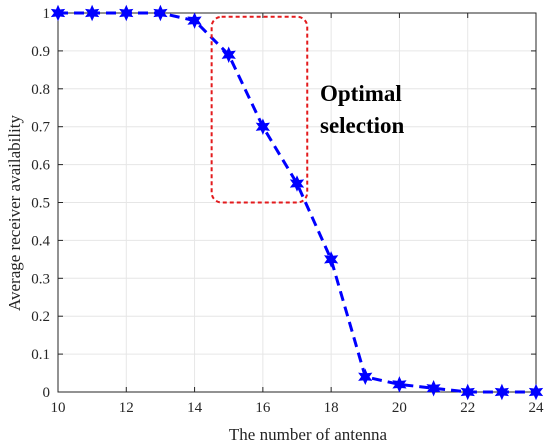 This screenshot has width=550, height=448. Describe the element at coordinates (399, 408) in the screenshot. I see `x-tick-label: 20` at that location.